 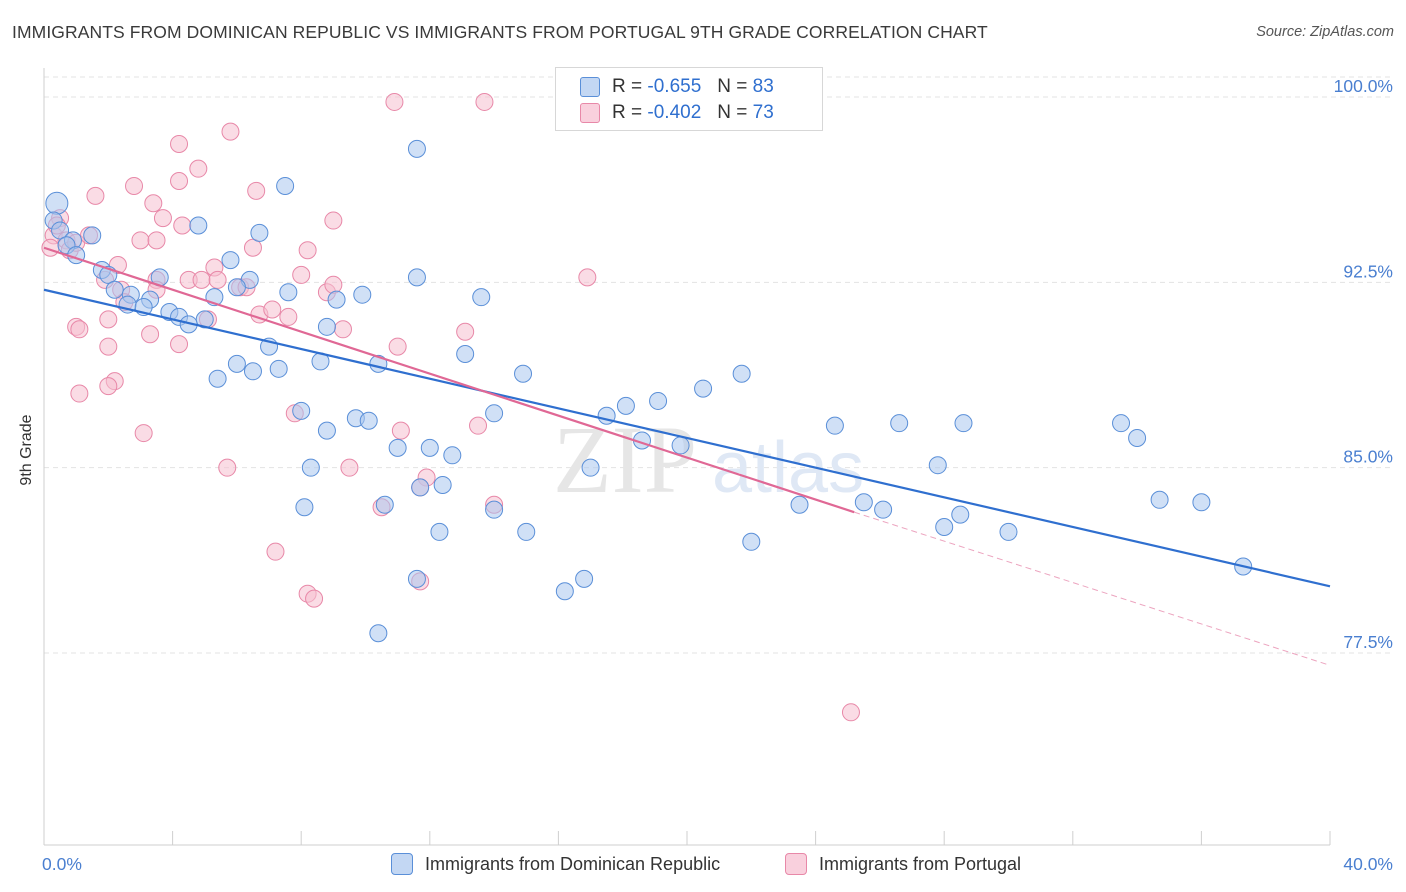 I want to click on x-tick-label: 0.0%, so click(x=62, y=864).